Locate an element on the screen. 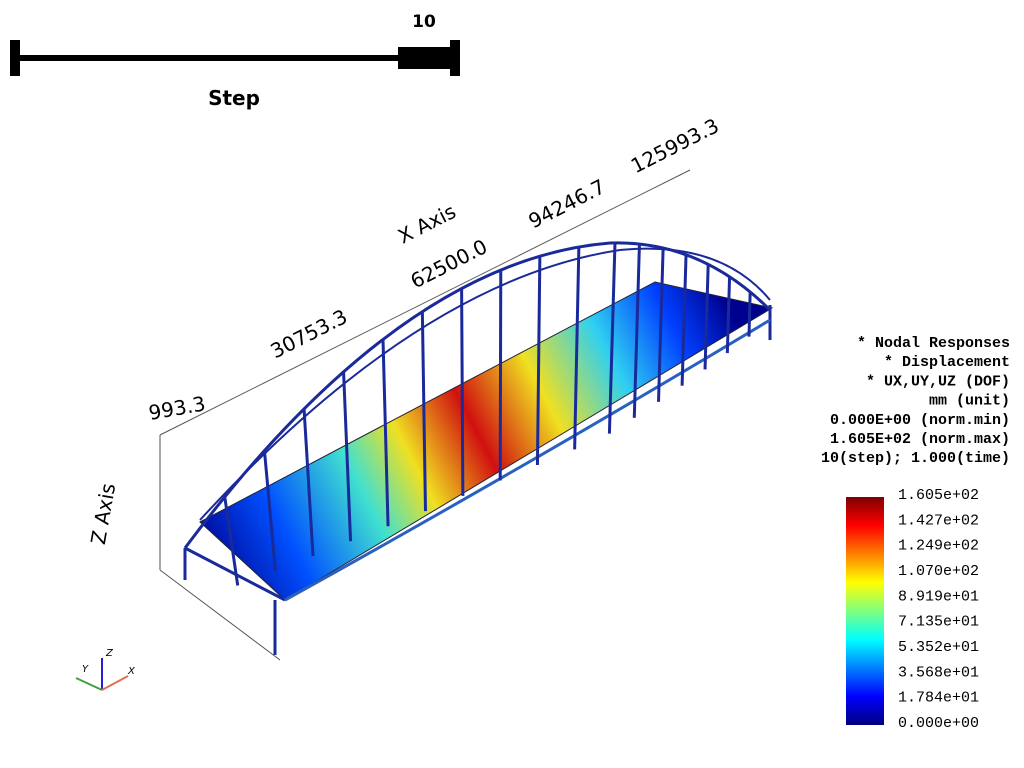 The width and height of the screenshot is (1024, 768). step-slider is located at coordinates (235, 58).